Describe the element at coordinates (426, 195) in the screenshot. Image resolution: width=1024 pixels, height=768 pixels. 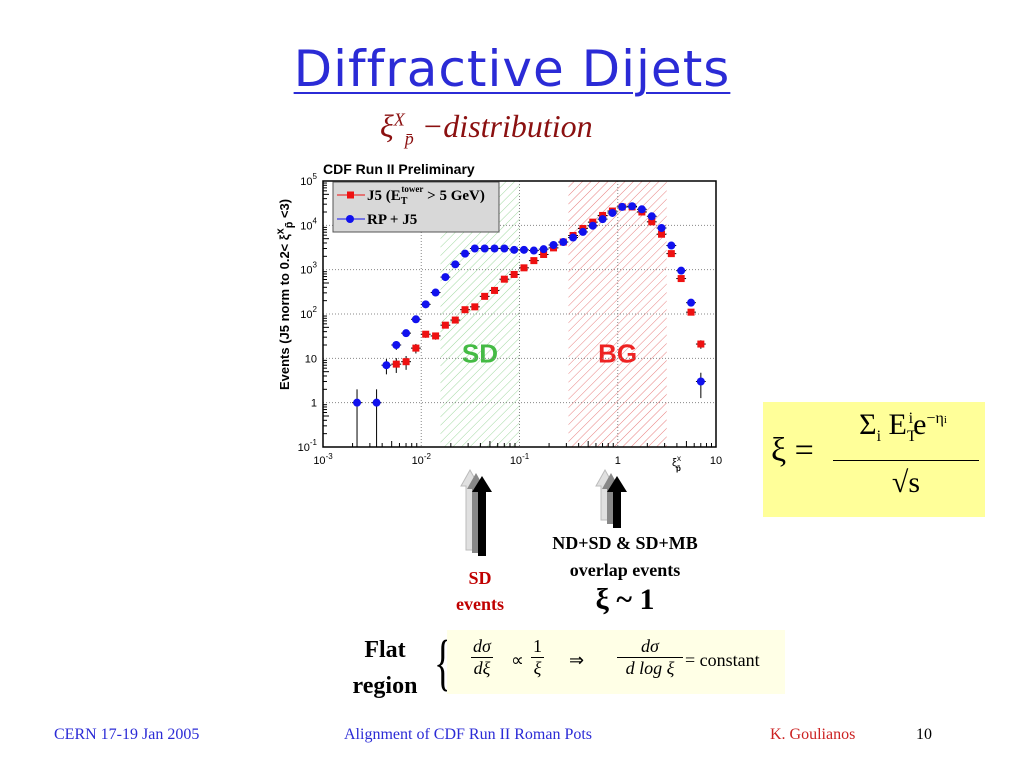
I see `legend-label-j5: J5 (ETtower > 5 GeV)` at that location.